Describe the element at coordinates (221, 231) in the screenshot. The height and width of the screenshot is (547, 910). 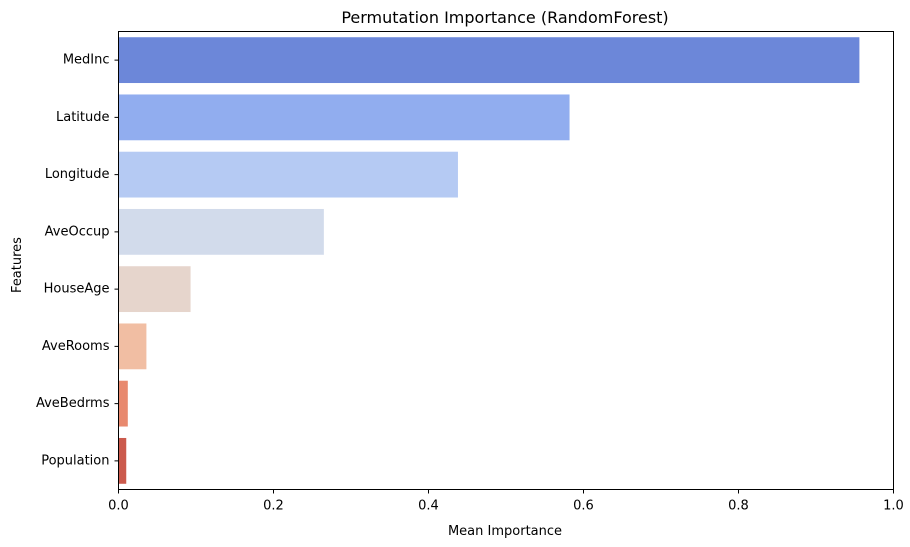
I see `bar-aveoccup` at that location.